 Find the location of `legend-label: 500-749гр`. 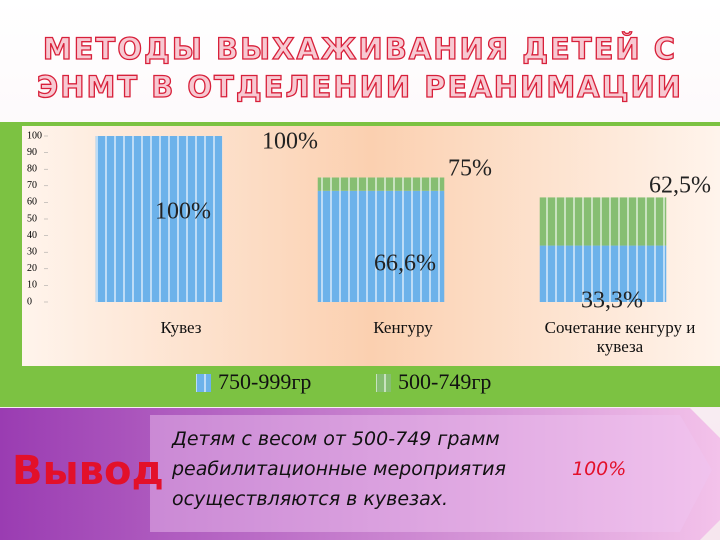

legend-label: 500-749гр is located at coordinates (445, 381).